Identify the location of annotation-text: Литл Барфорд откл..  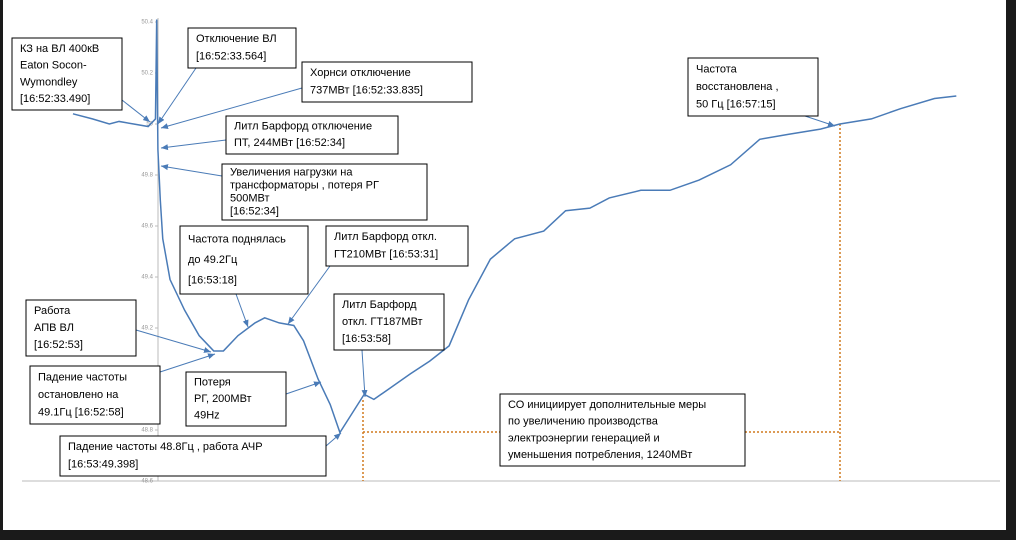
(385, 237).